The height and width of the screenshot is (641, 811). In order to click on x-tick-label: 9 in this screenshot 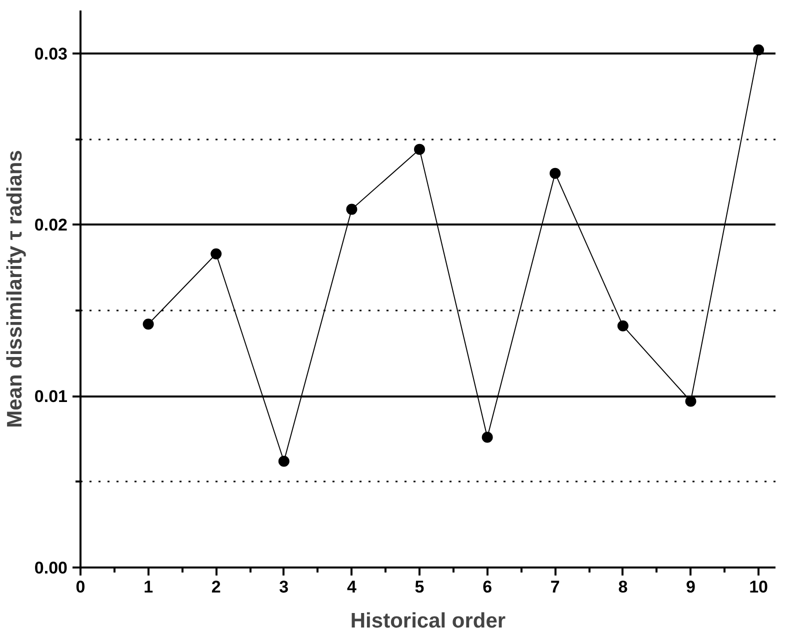, I will do `click(691, 587)`.